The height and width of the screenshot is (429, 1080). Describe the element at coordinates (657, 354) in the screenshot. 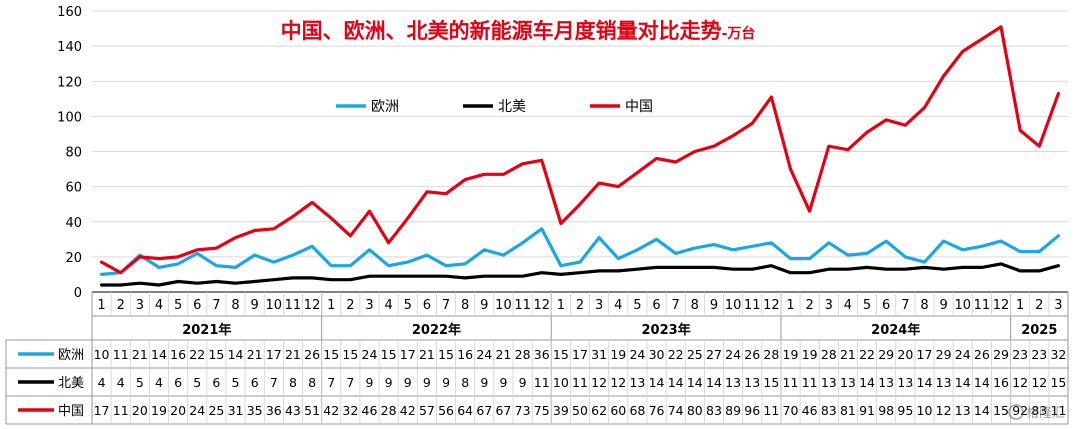

I see `data-label: 30` at that location.